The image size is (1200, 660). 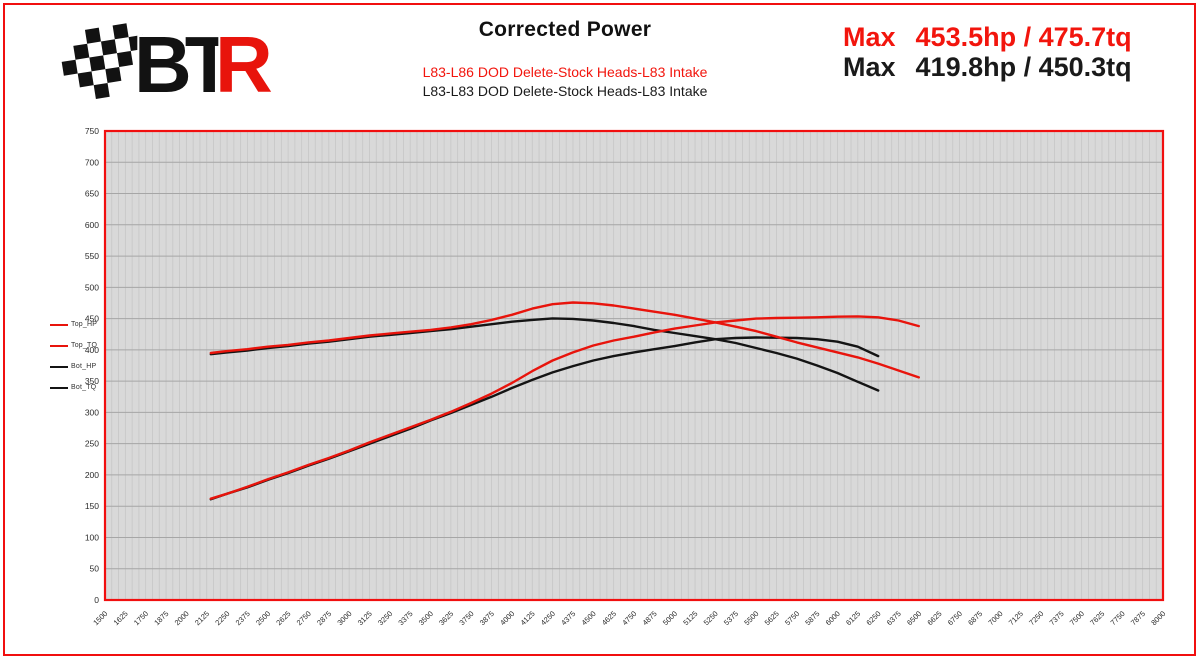 I want to click on x-axis-tick-label: 7125, so click(x=1016, y=618).